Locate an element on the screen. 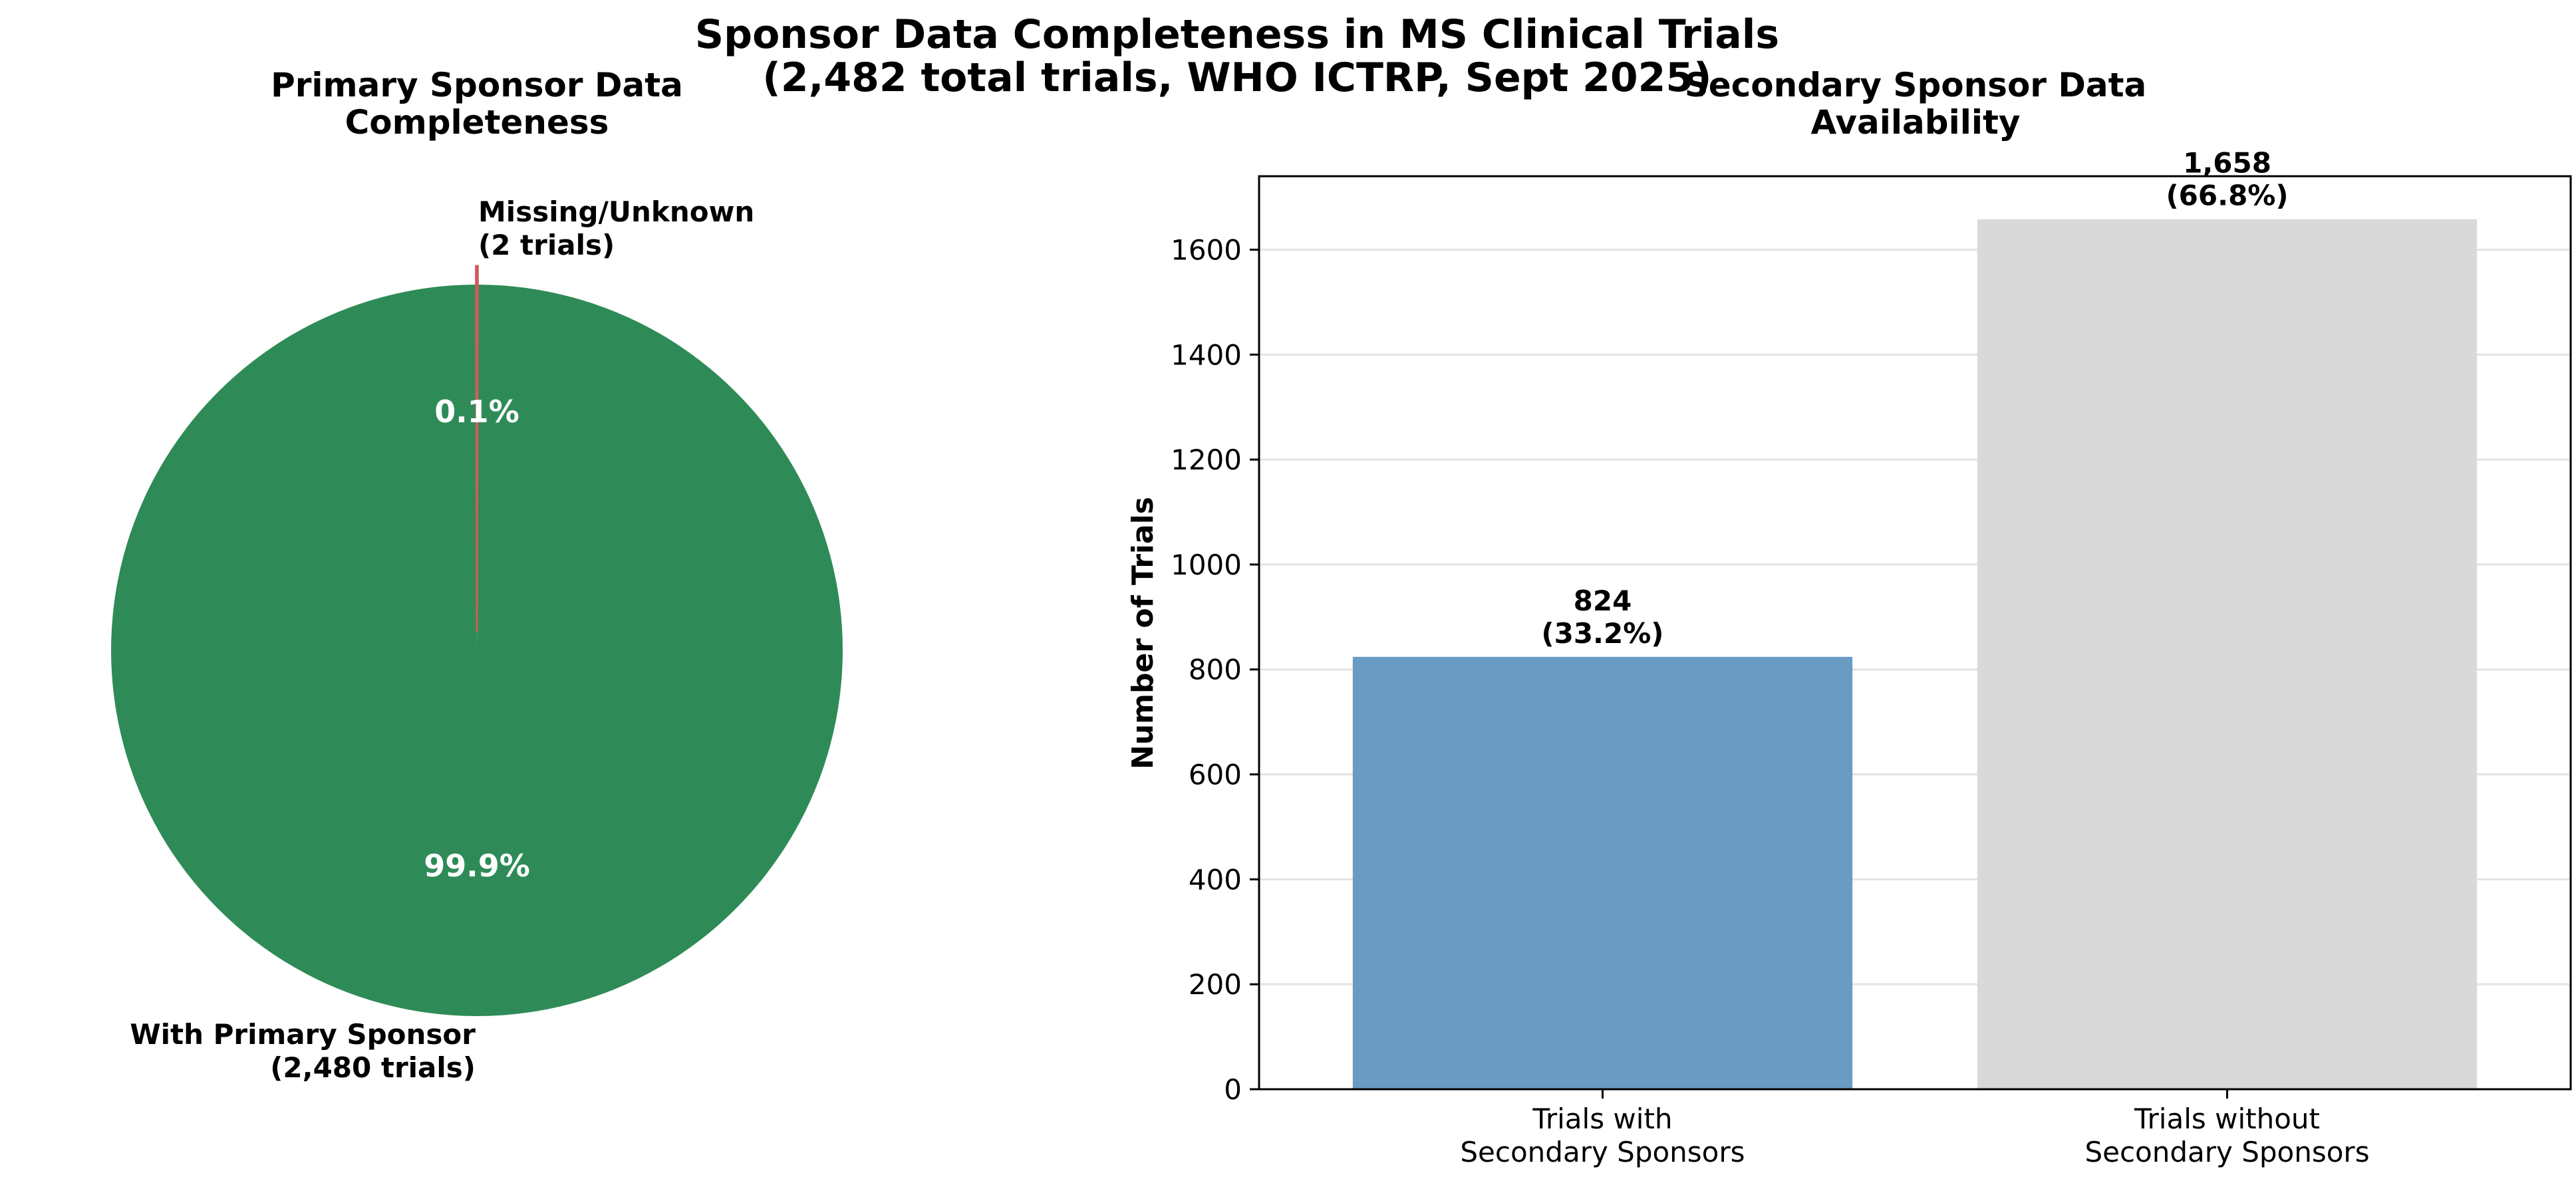  bar-value-label-line2: (33.2%) is located at coordinates (1602, 633).